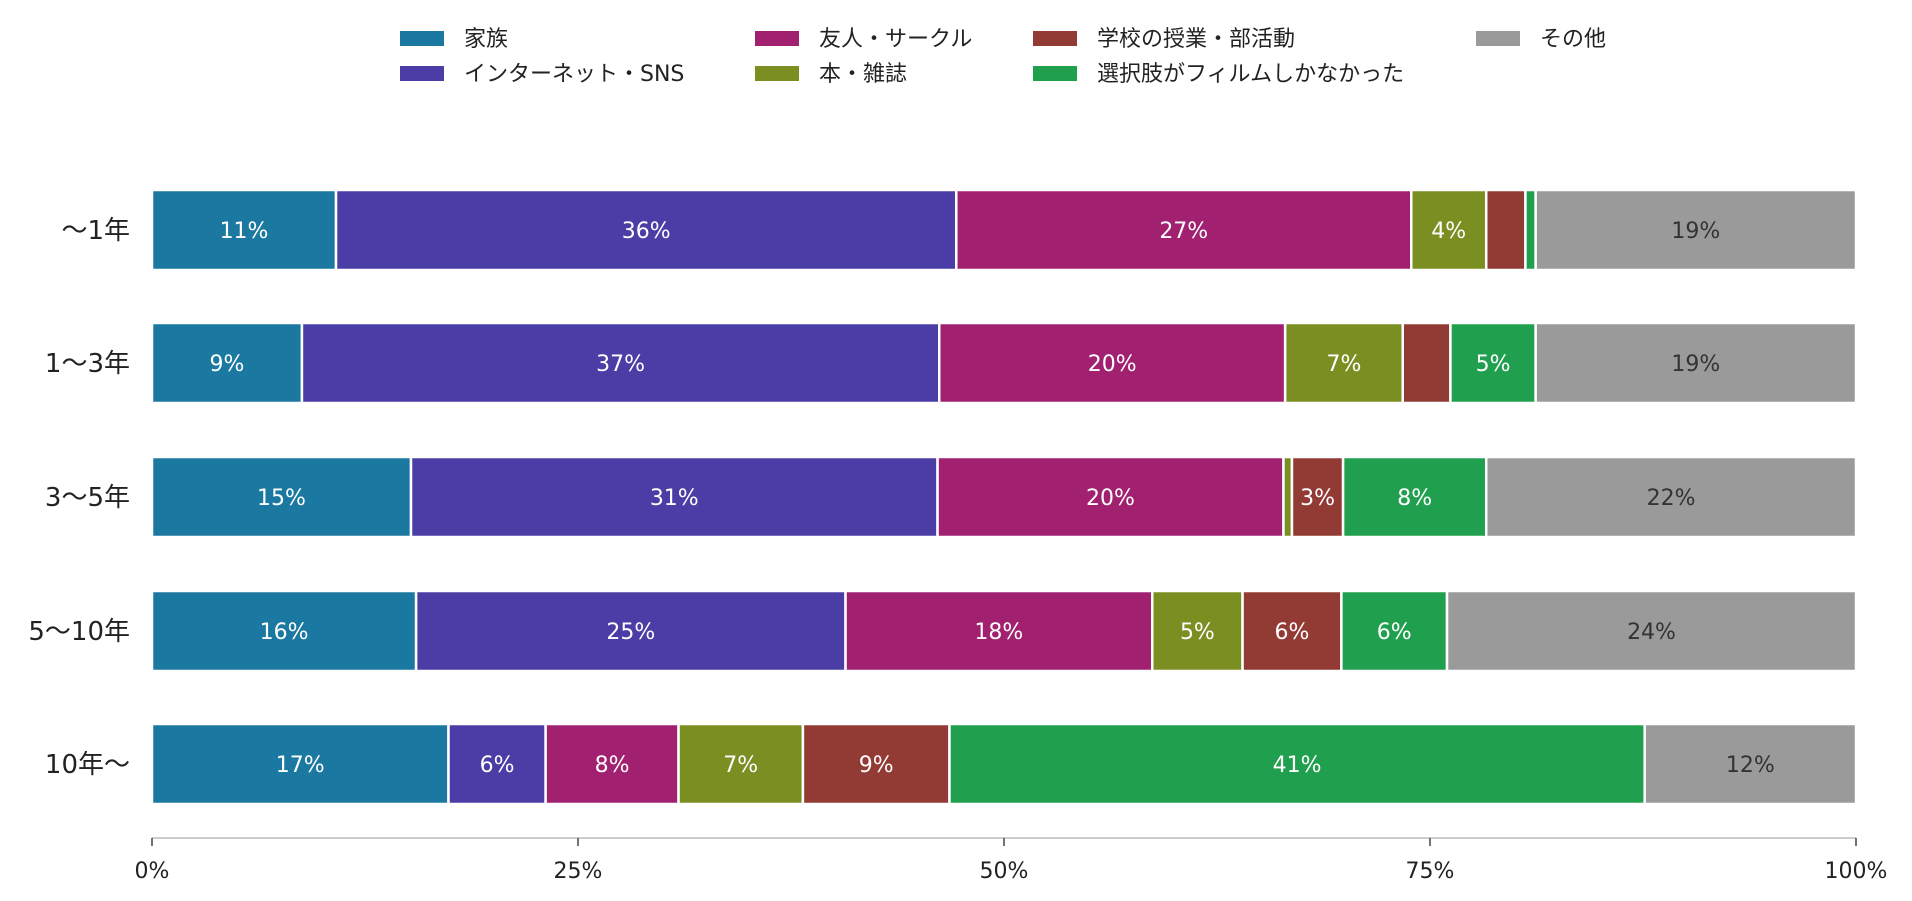 The image size is (1912, 901). I want to click on category-label: 10年〜, so click(87, 765).